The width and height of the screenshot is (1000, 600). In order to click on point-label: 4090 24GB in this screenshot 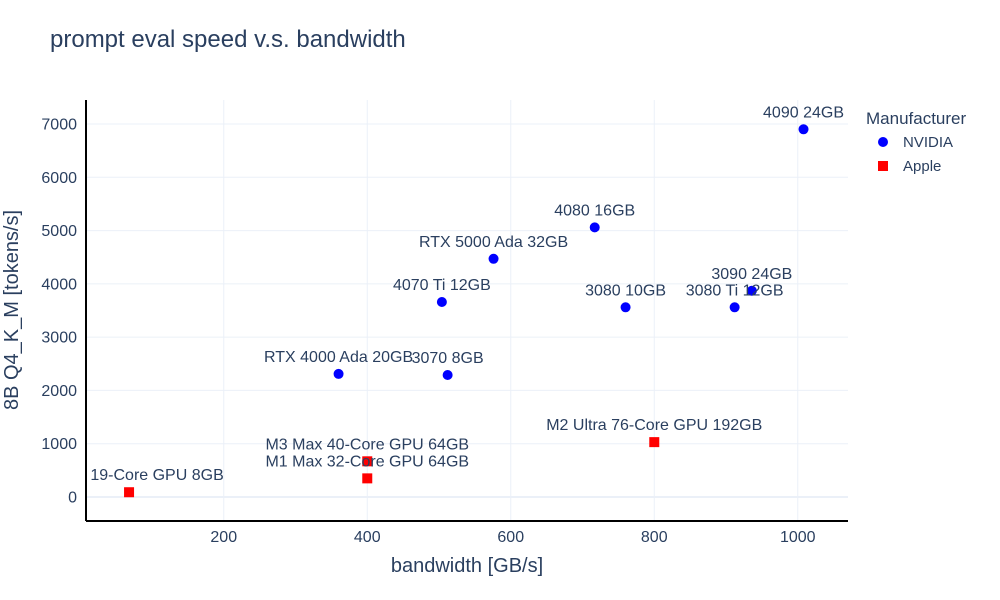, I will do `click(803, 112)`.